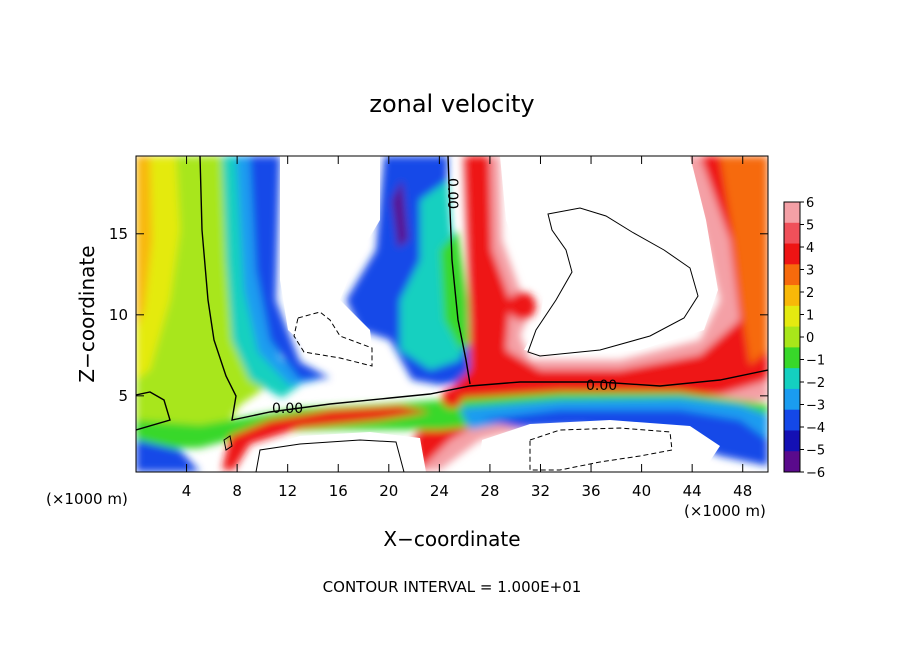 The width and height of the screenshot is (904, 658). Describe the element at coordinates (810, 203) in the screenshot. I see `colorbar-tick-label: 6` at that location.